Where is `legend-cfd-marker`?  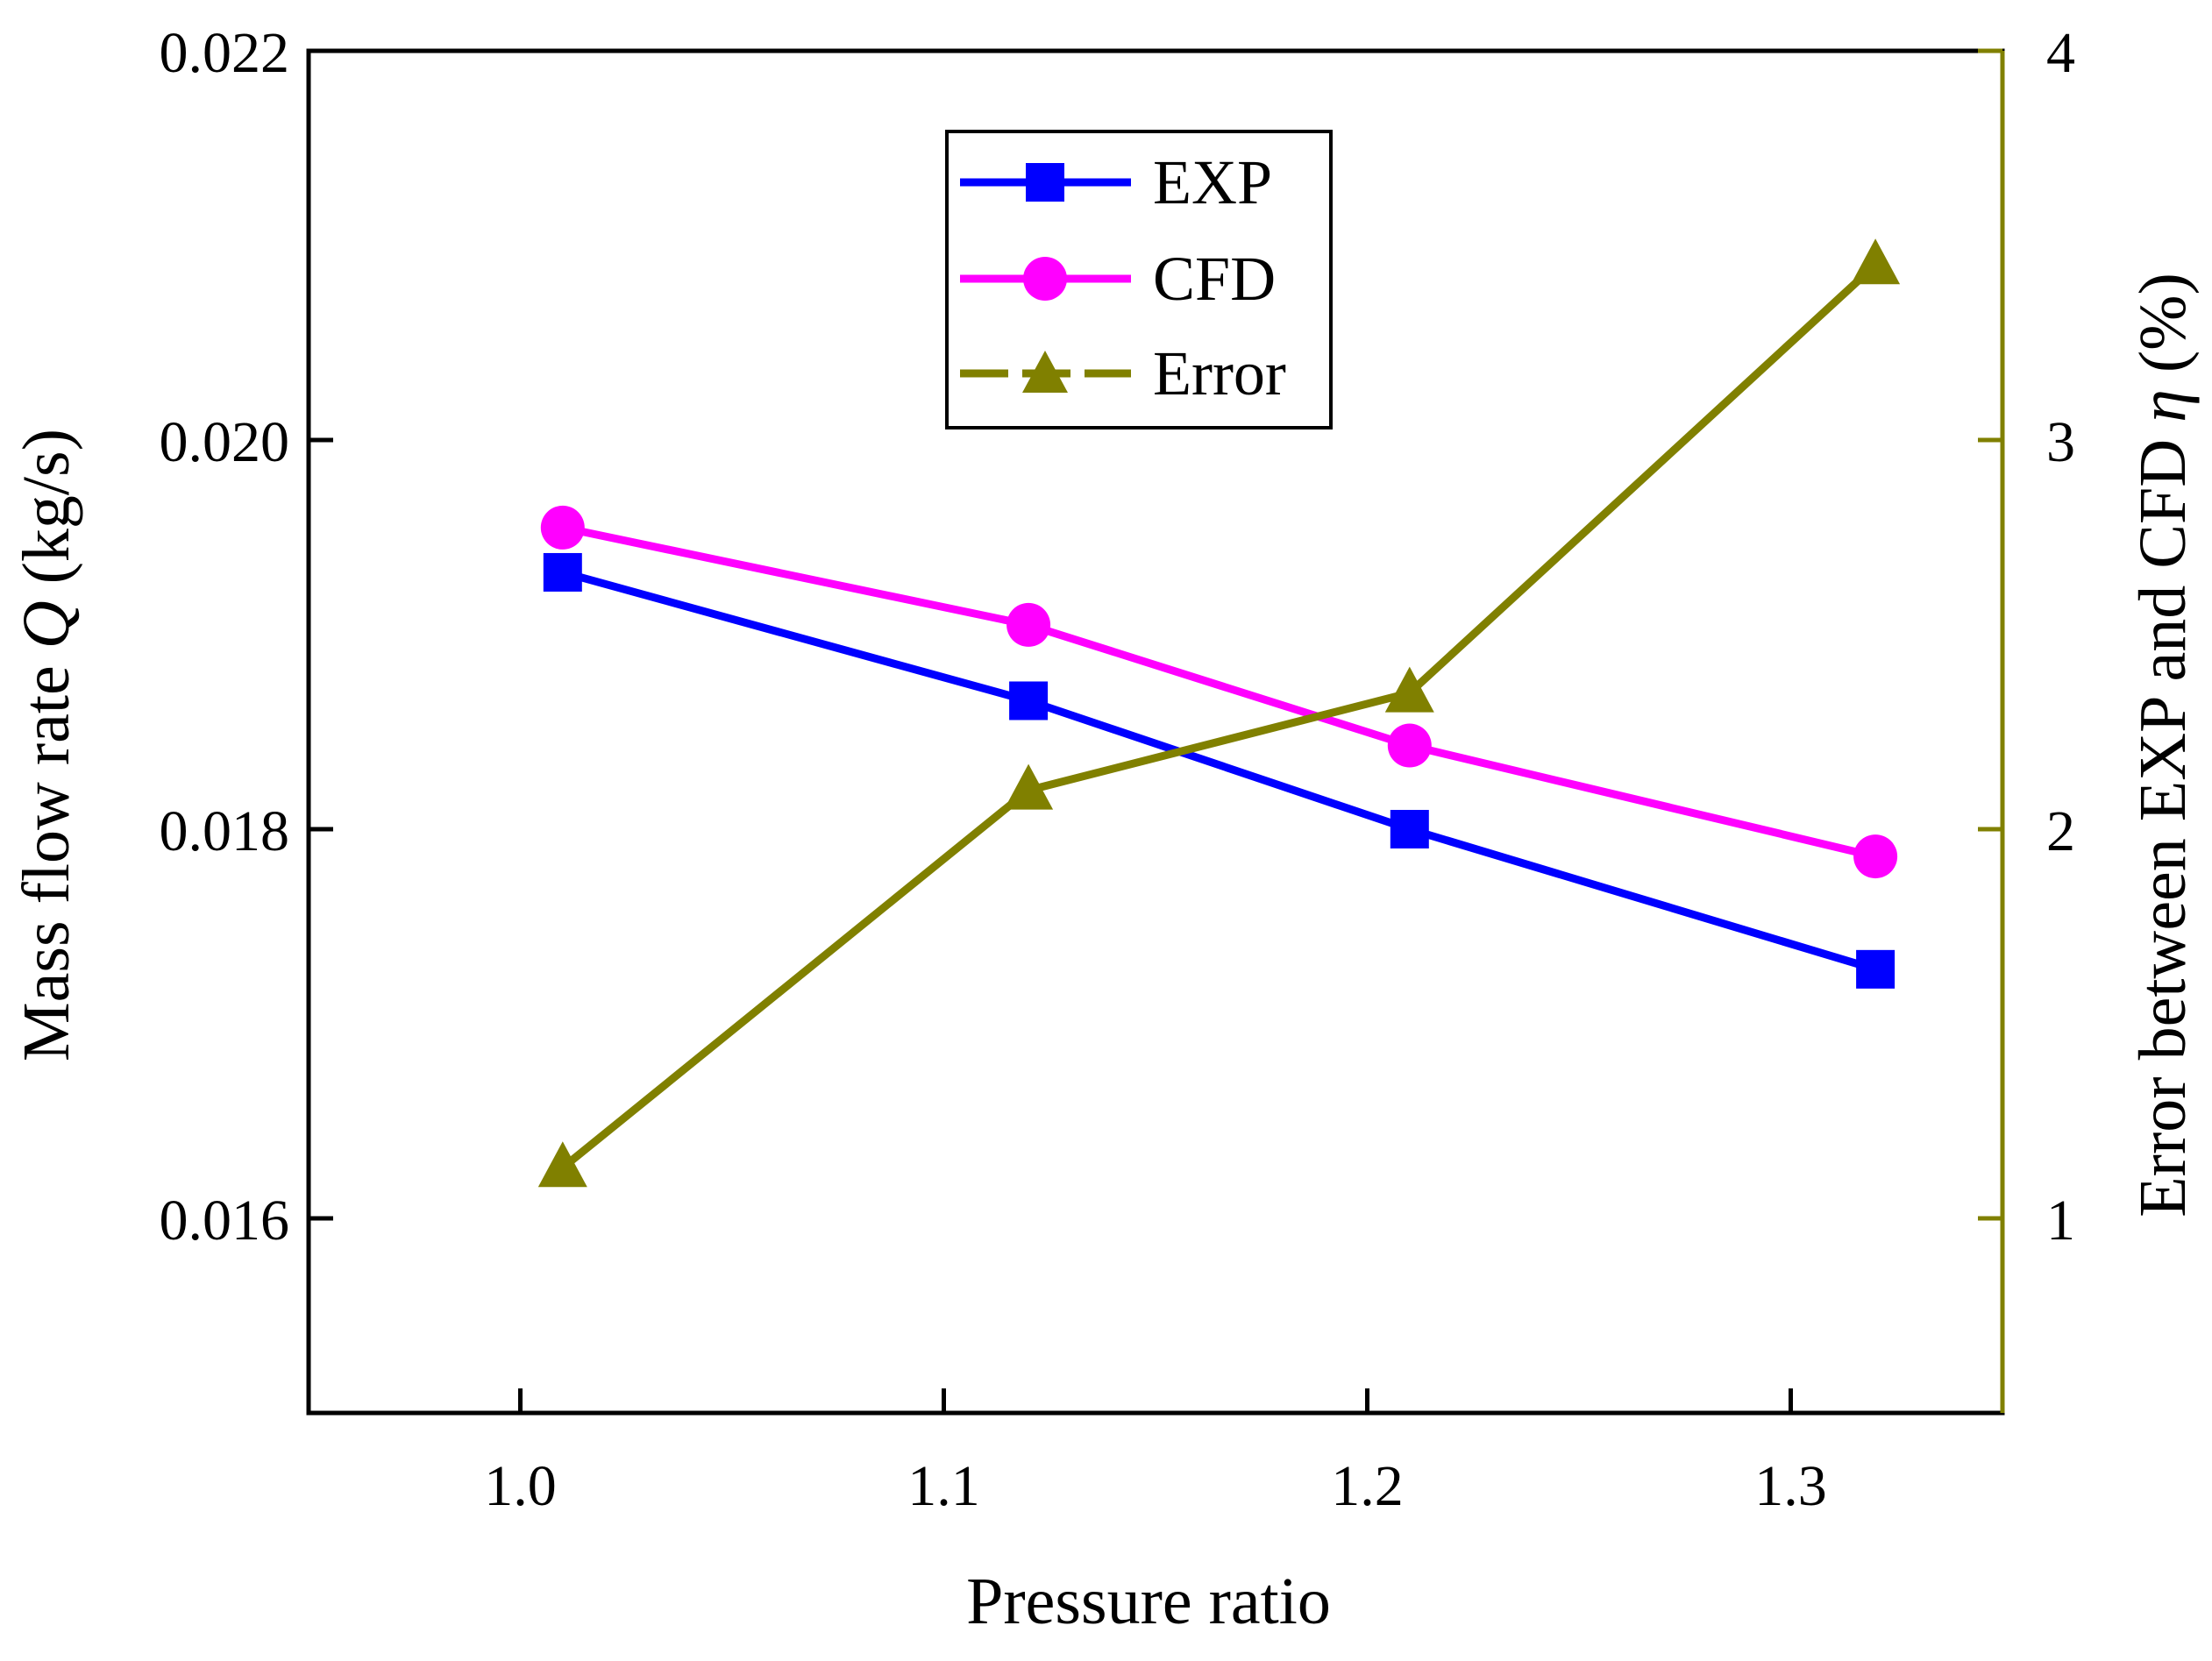 legend-cfd-marker is located at coordinates (1045, 279).